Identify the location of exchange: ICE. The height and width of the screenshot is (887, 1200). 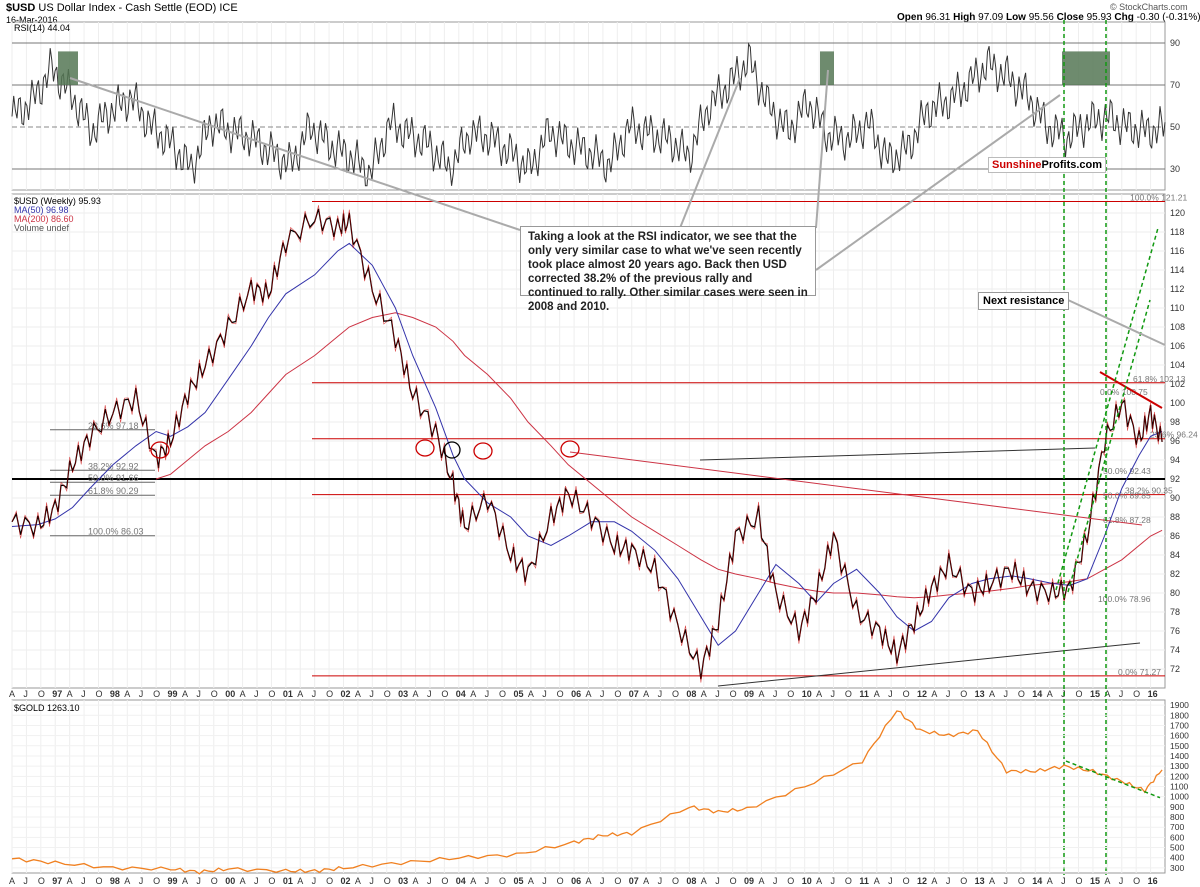
(228, 8).